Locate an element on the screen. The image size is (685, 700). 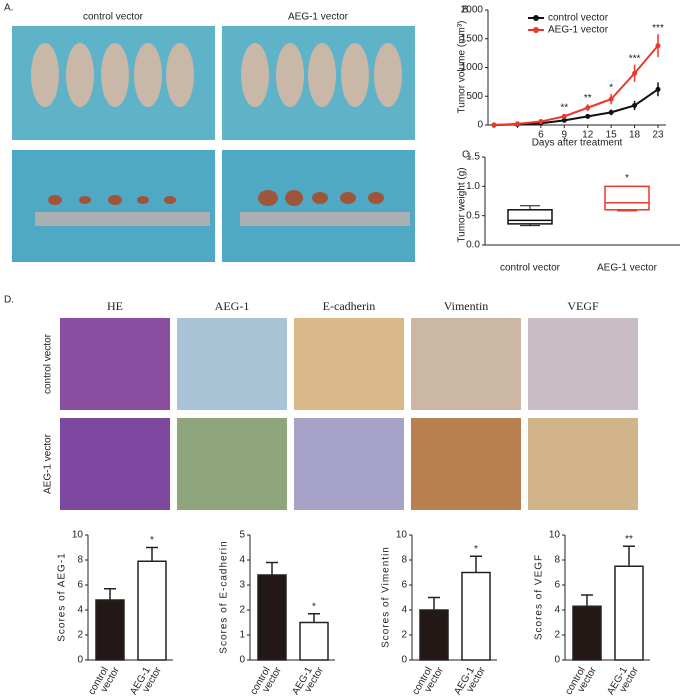
panel-label: A. is located at coordinates (8, 8).